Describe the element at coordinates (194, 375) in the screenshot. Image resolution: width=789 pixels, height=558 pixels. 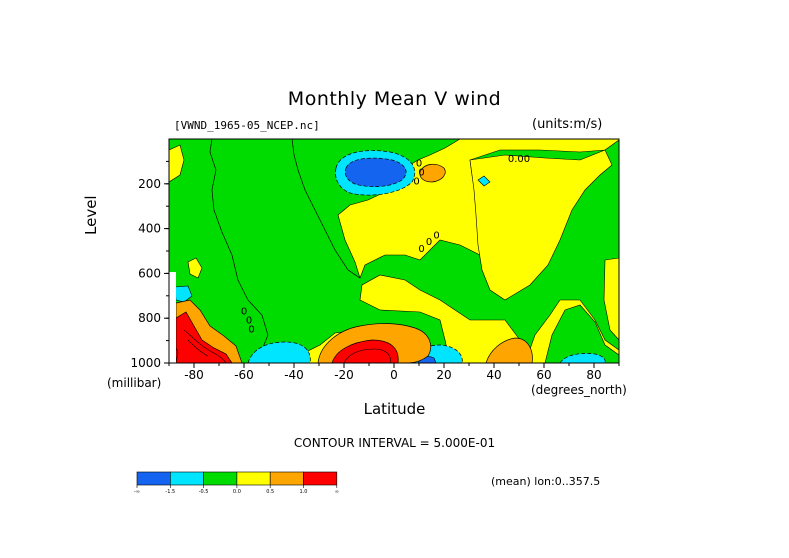
I see `x-tick-label: -80` at that location.